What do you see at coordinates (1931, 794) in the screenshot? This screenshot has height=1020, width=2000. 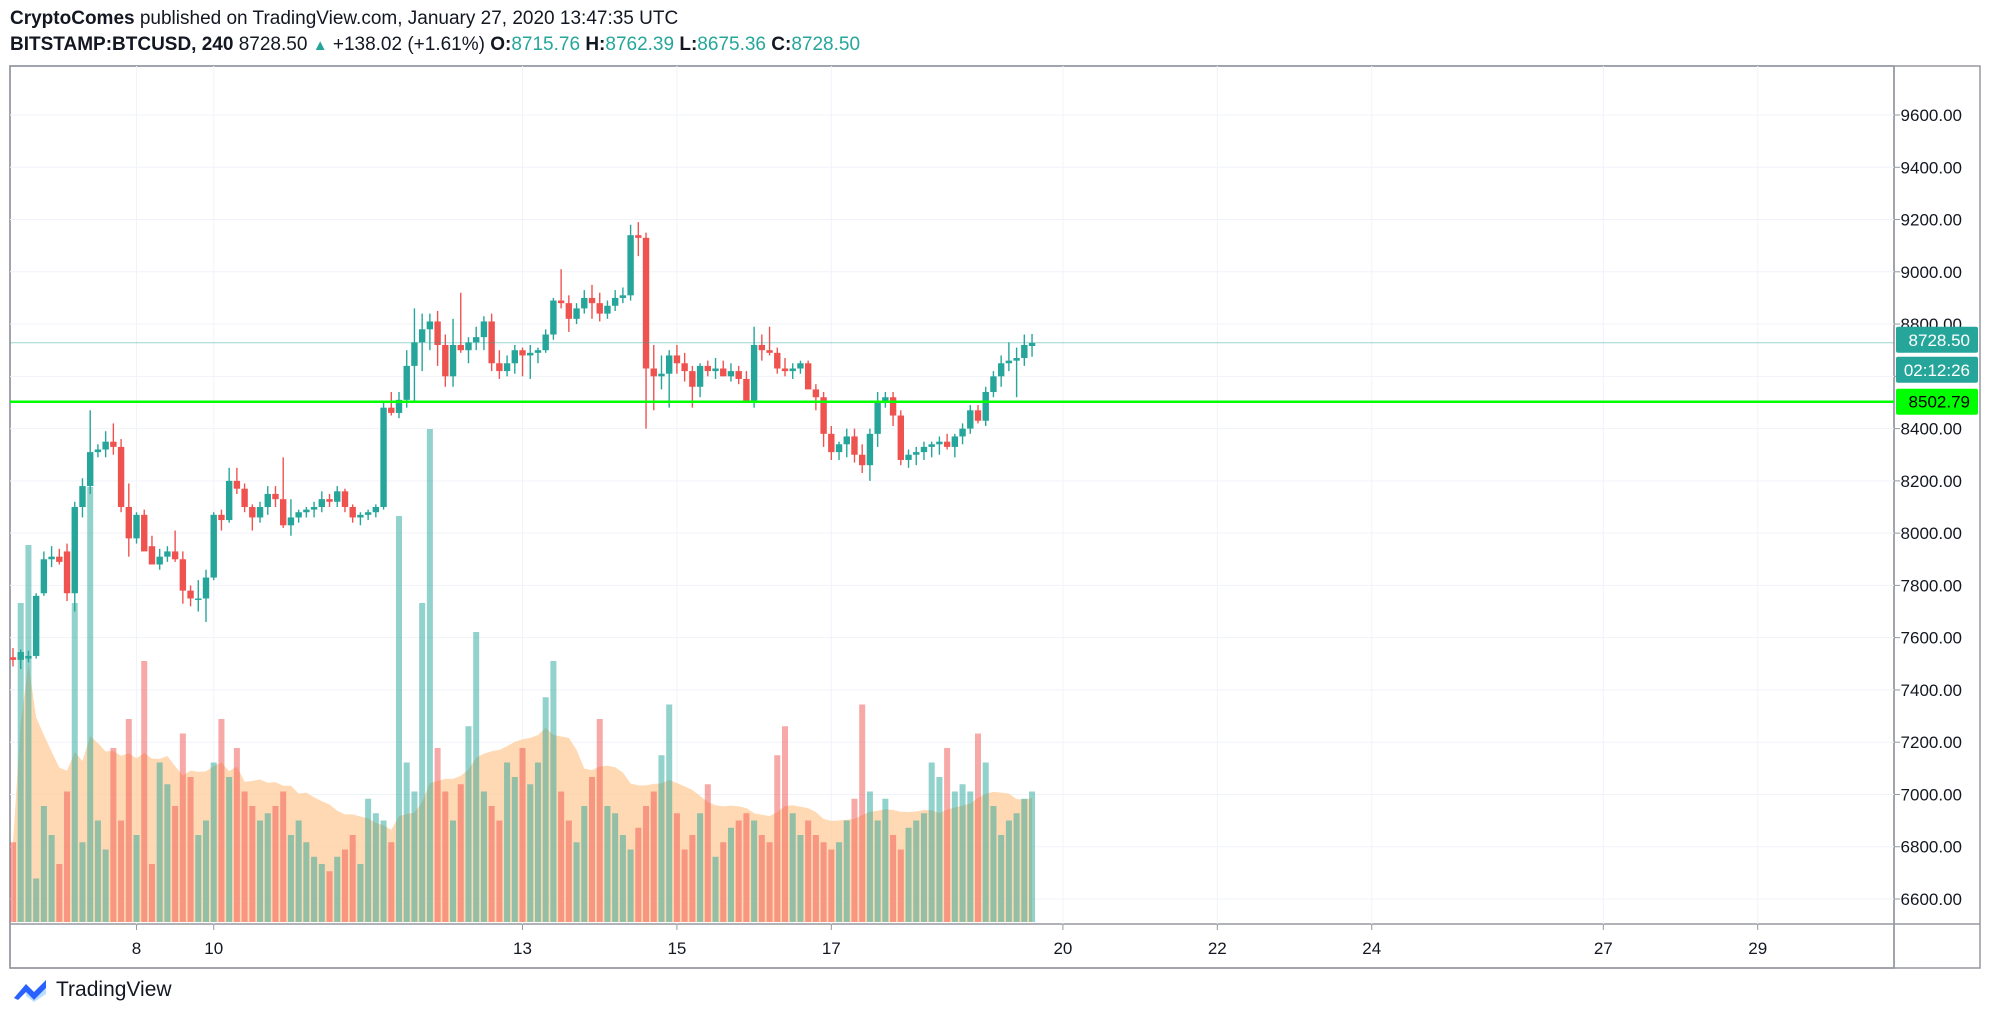 I see `price-tick-label: 7000.00` at bounding box center [1931, 794].